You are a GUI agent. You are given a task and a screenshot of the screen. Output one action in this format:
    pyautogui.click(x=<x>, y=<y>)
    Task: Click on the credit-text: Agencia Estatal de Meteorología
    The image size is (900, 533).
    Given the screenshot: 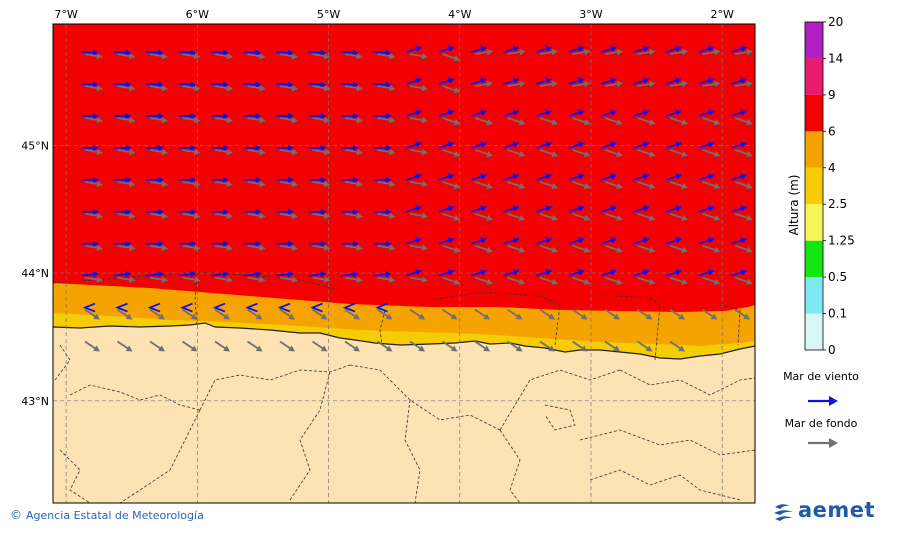 What is the action you would take?
    pyautogui.click(x=115, y=515)
    